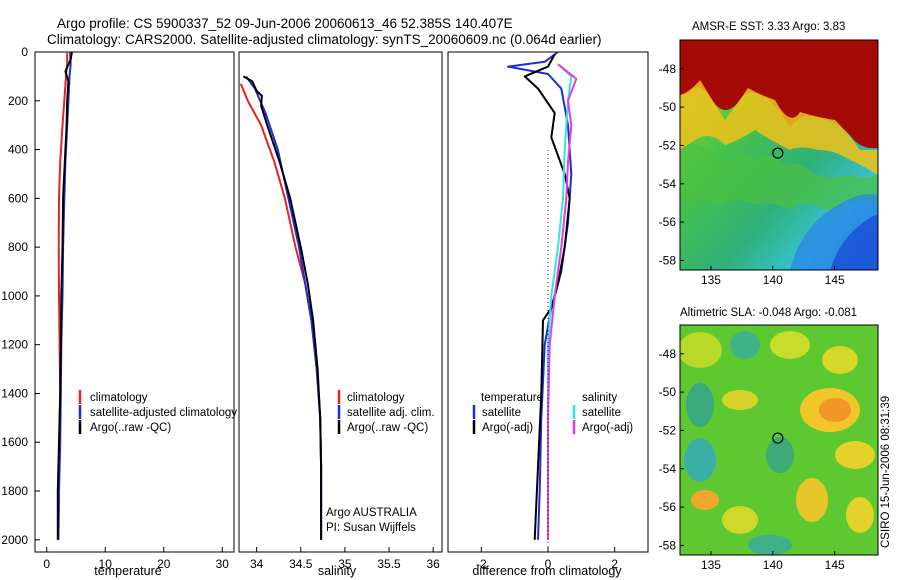 Image resolution: width=900 pixels, height=580 pixels. I want to click on depth-tick-label: 2000, so click(14, 540).